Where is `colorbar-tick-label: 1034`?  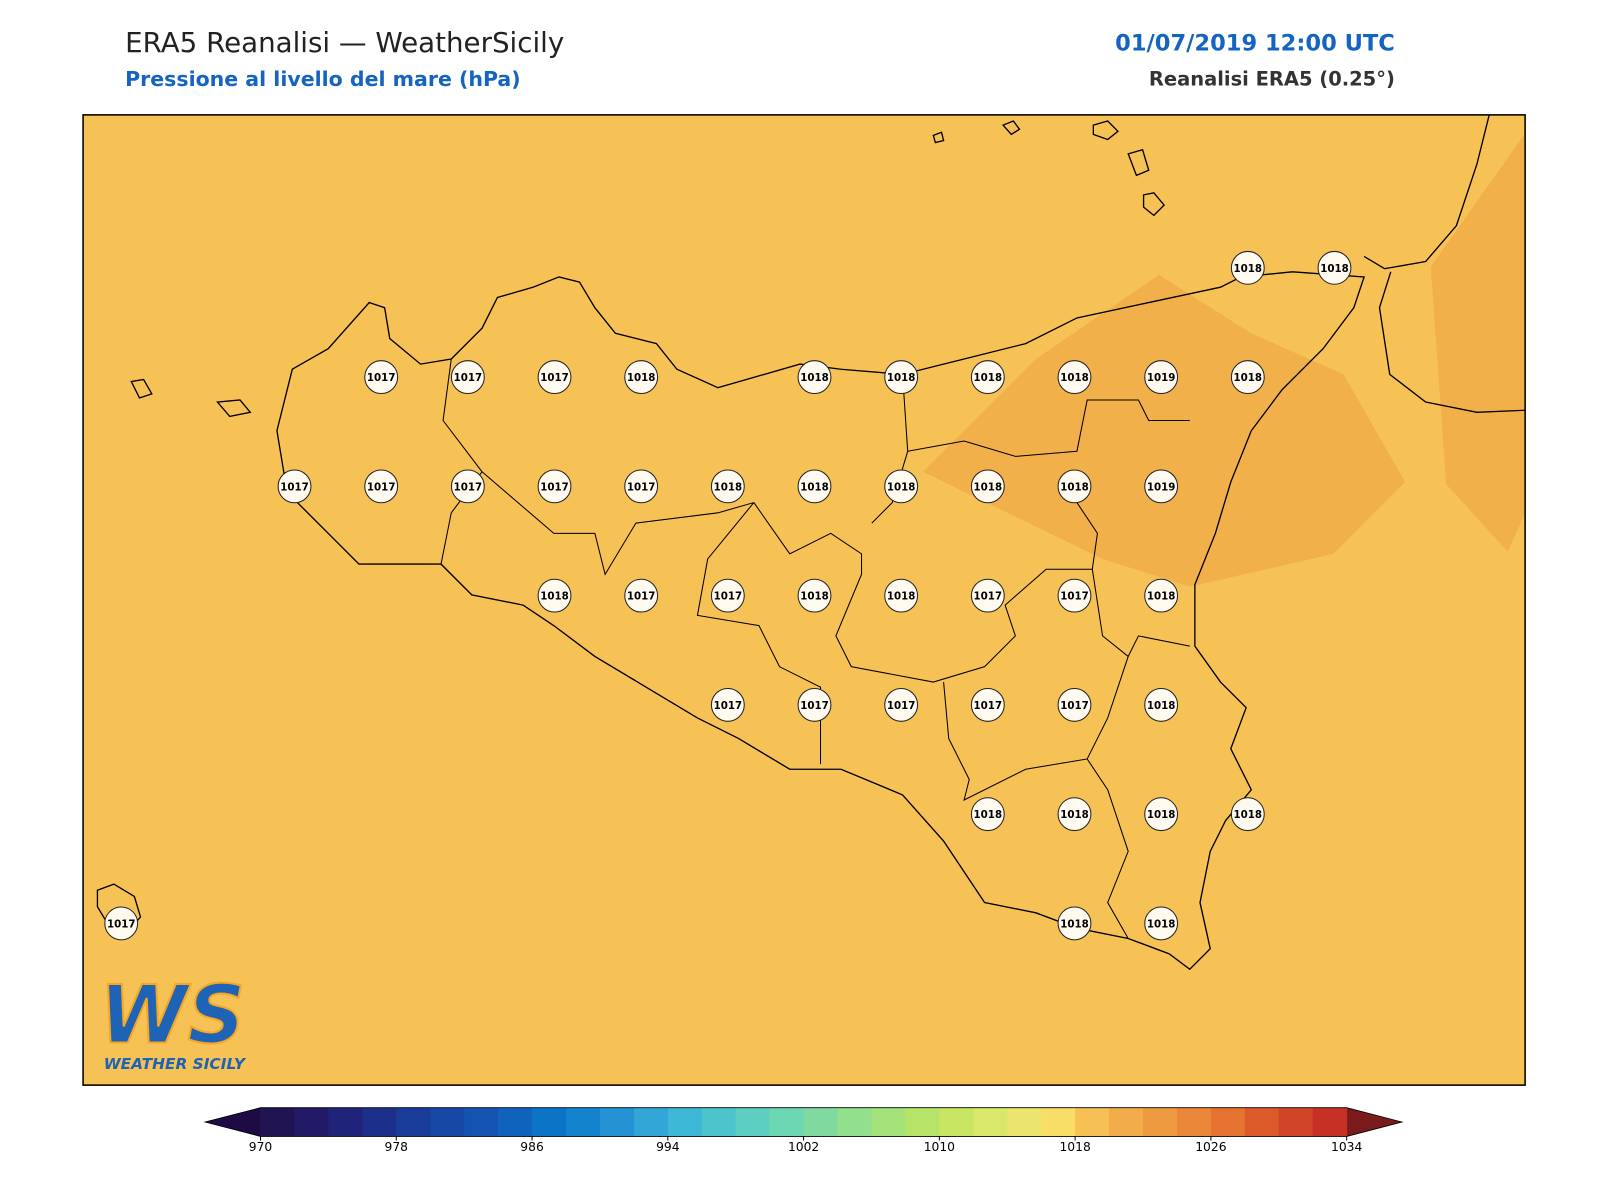 colorbar-tick-label: 1034 is located at coordinates (1346, 1147).